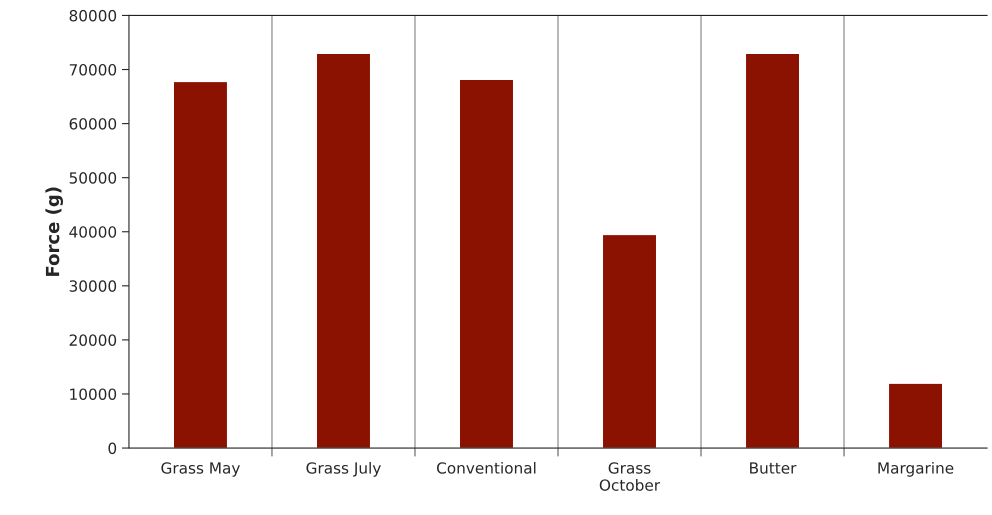 The width and height of the screenshot is (992, 515). I want to click on y-tick-label: 70000, so click(93, 70).